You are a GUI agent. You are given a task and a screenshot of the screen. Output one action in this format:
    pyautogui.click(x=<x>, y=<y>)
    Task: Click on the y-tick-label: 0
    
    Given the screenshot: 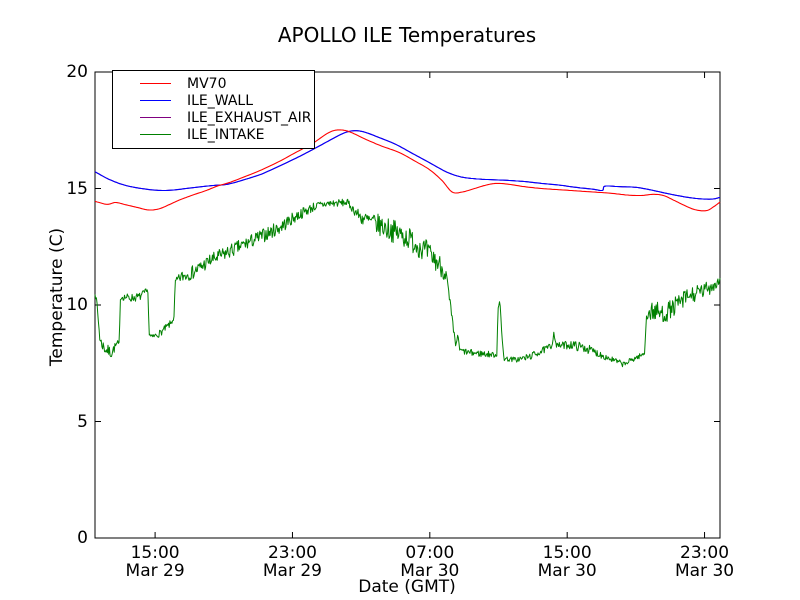 What is the action you would take?
    pyautogui.click(x=82, y=538)
    